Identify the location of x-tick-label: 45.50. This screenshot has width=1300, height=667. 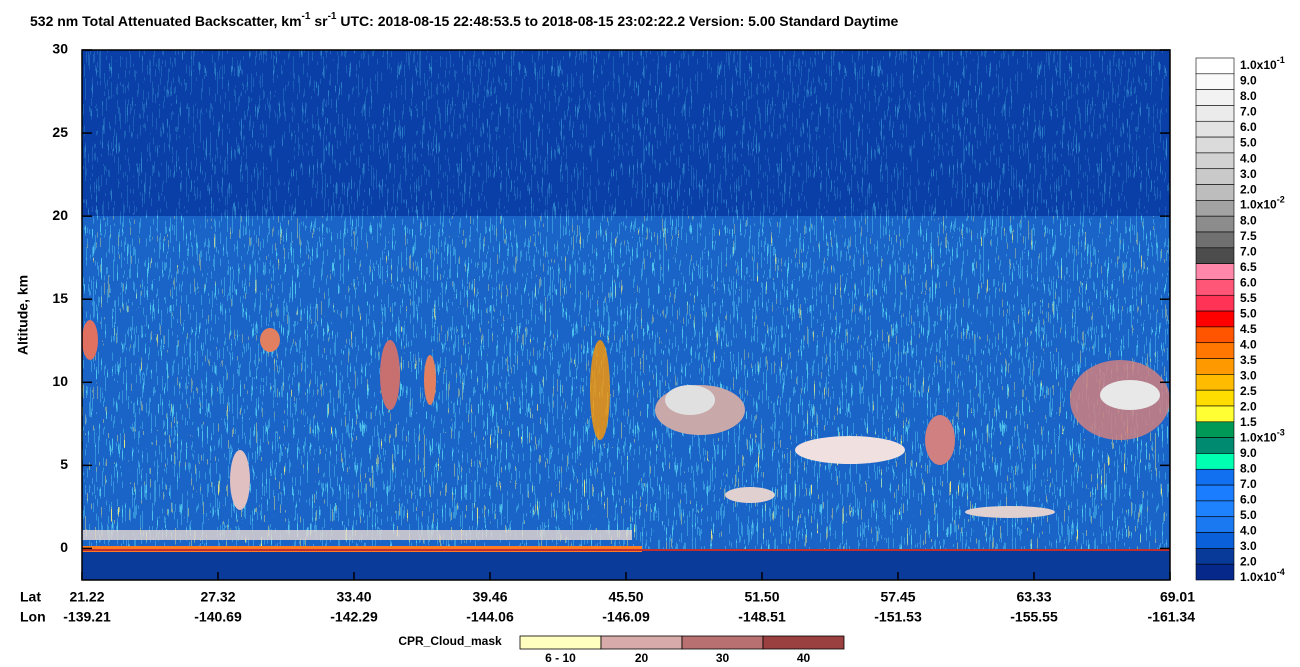
(625, 597).